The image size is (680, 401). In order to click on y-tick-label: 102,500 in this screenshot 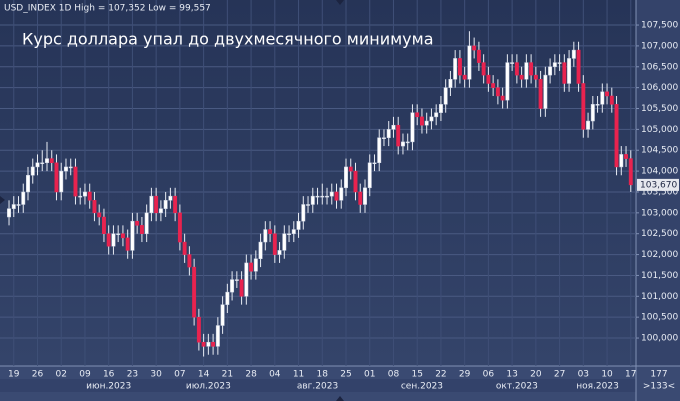, I will do `click(659, 234)`.